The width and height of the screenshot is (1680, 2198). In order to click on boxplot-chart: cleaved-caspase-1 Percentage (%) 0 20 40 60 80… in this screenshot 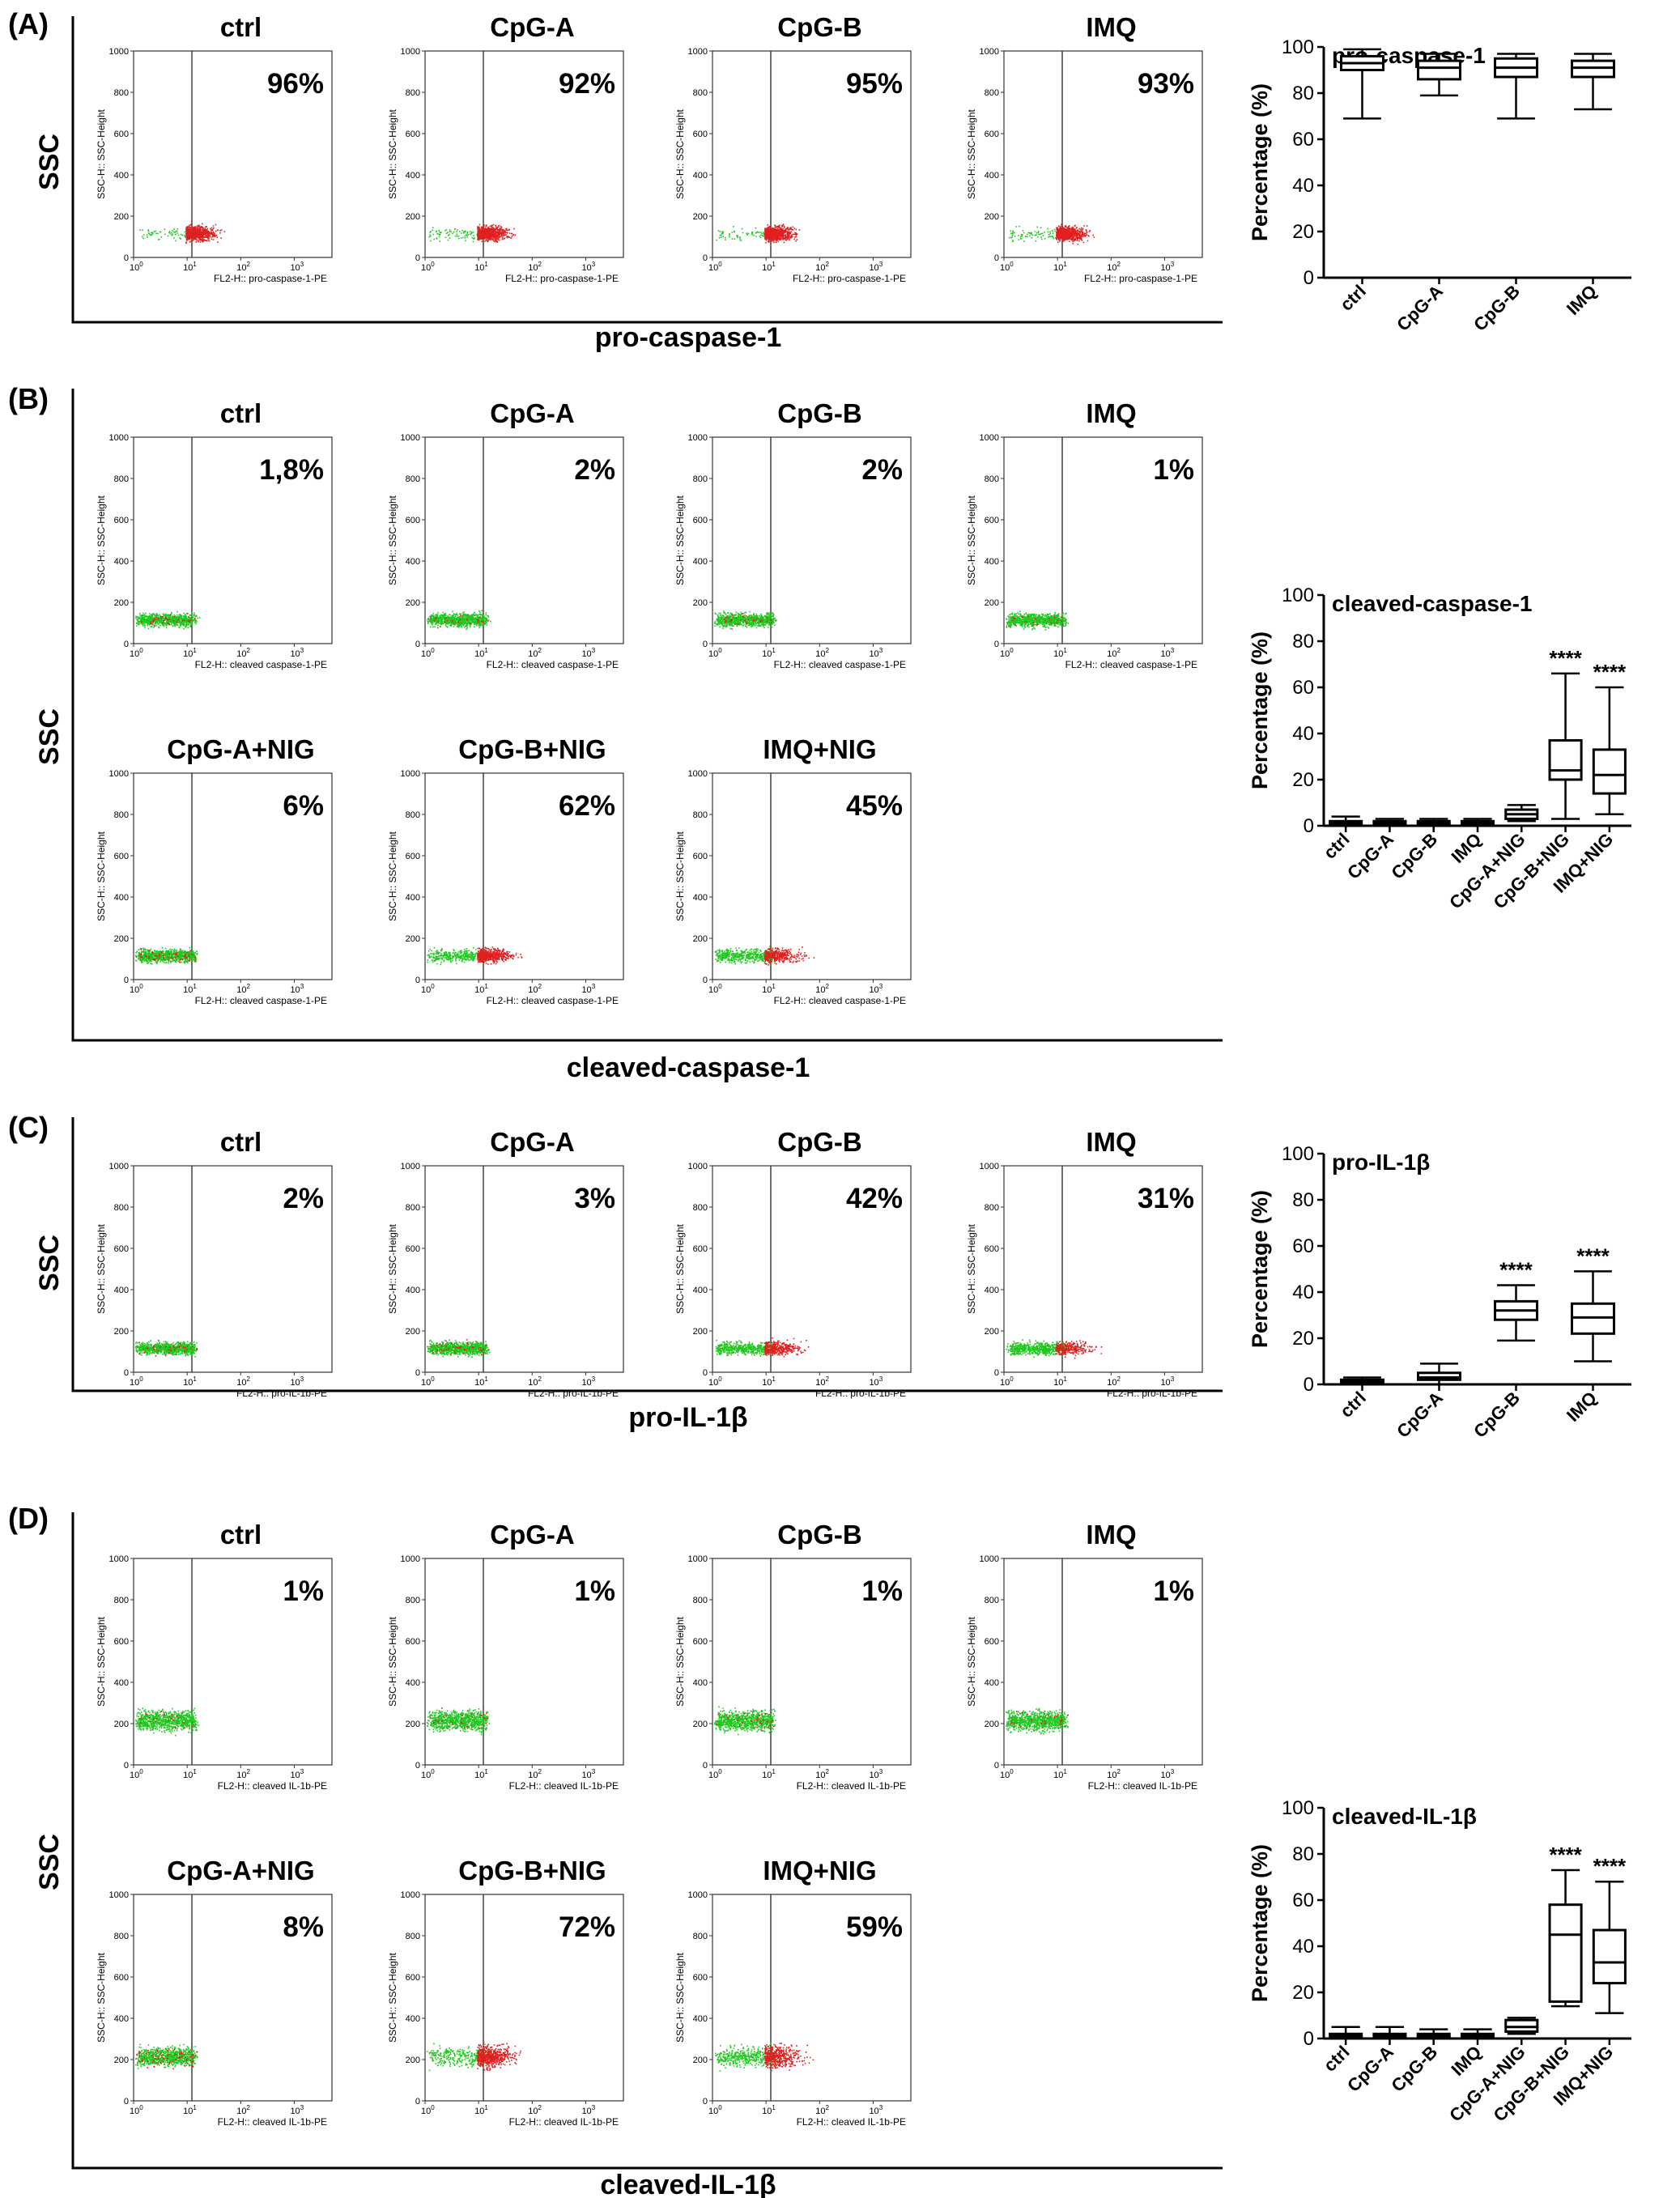, I will do `click(1439, 749)`.